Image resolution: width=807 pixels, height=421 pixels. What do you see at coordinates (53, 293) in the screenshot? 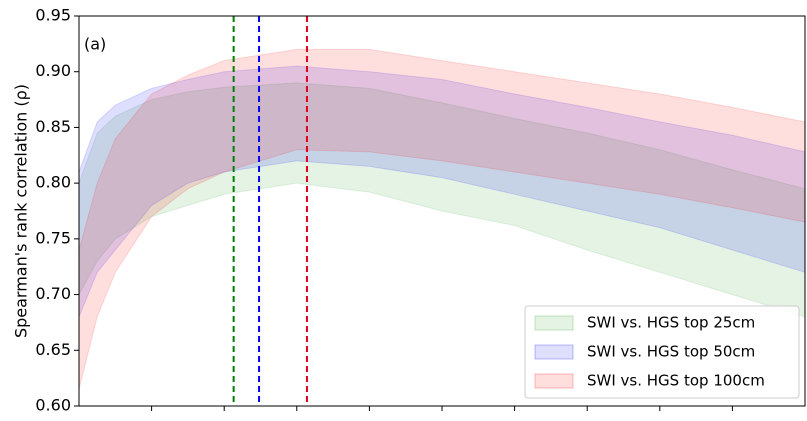
I see `y-tick-label: 0.70` at bounding box center [53, 293].